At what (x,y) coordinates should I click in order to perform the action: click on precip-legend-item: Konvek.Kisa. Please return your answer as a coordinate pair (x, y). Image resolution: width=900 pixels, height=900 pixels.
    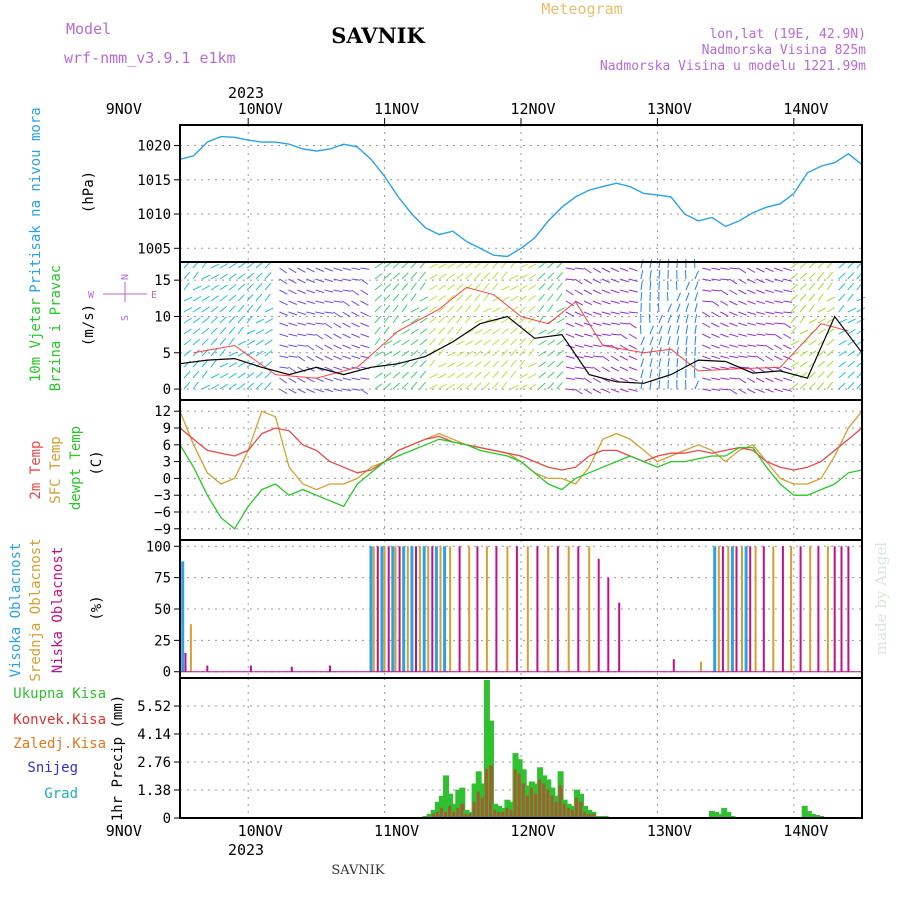
    Looking at the image, I should click on (59, 720).